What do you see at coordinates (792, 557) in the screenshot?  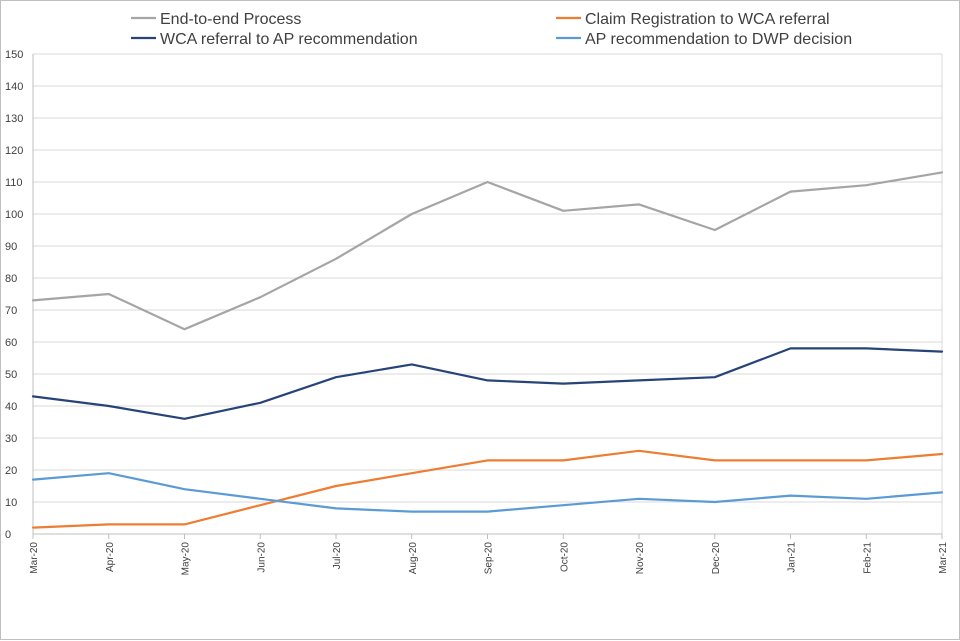 I see `x-tick-label: Jan-21` at bounding box center [792, 557].